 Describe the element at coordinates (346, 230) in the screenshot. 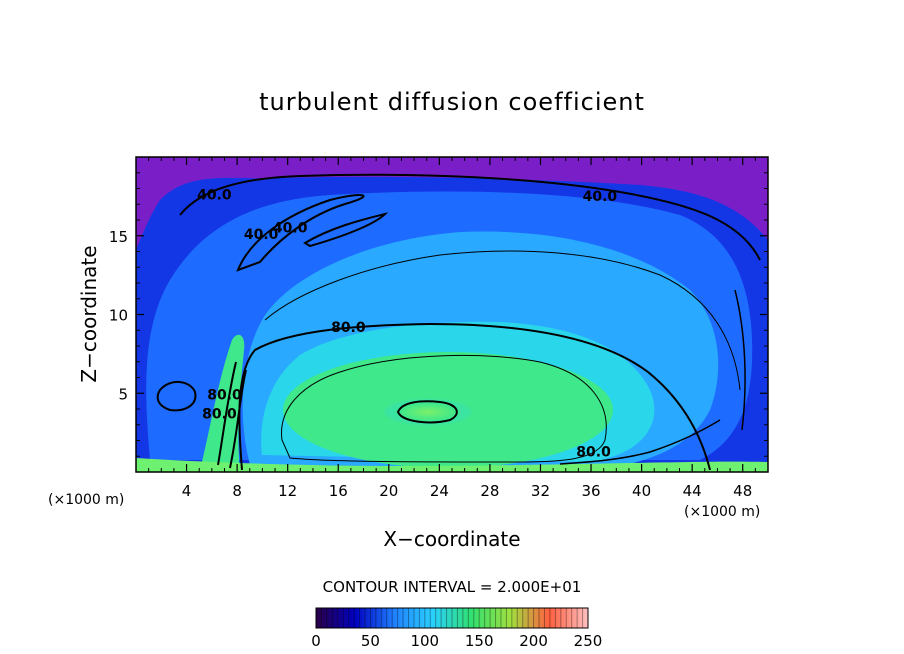

I see `contour-40-diag` at that location.